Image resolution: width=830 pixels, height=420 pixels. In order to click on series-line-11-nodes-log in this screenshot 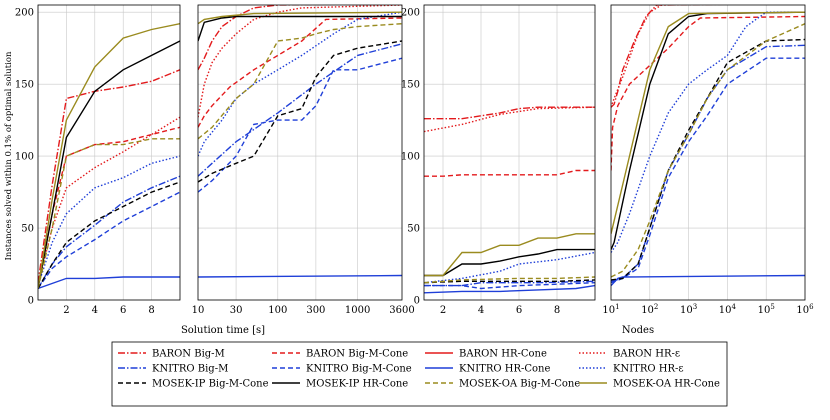, I will do `click(708, 122)`.